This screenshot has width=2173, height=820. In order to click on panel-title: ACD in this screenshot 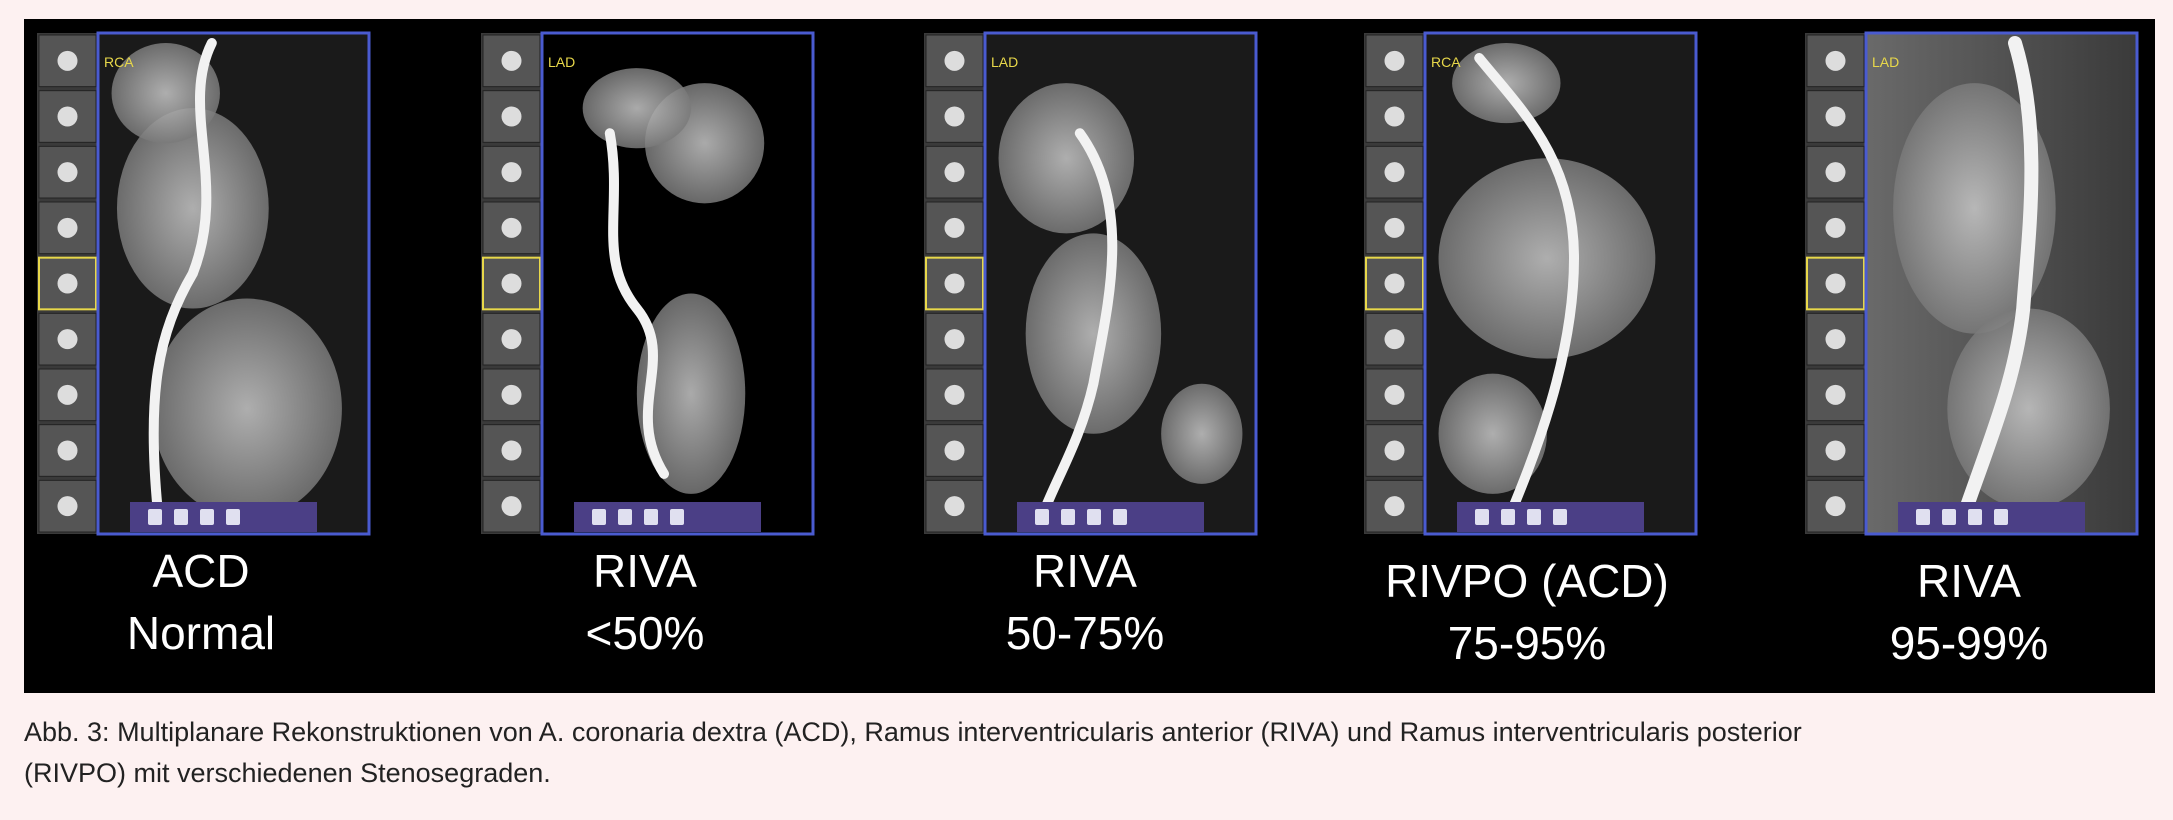, I will do `click(200, 571)`.